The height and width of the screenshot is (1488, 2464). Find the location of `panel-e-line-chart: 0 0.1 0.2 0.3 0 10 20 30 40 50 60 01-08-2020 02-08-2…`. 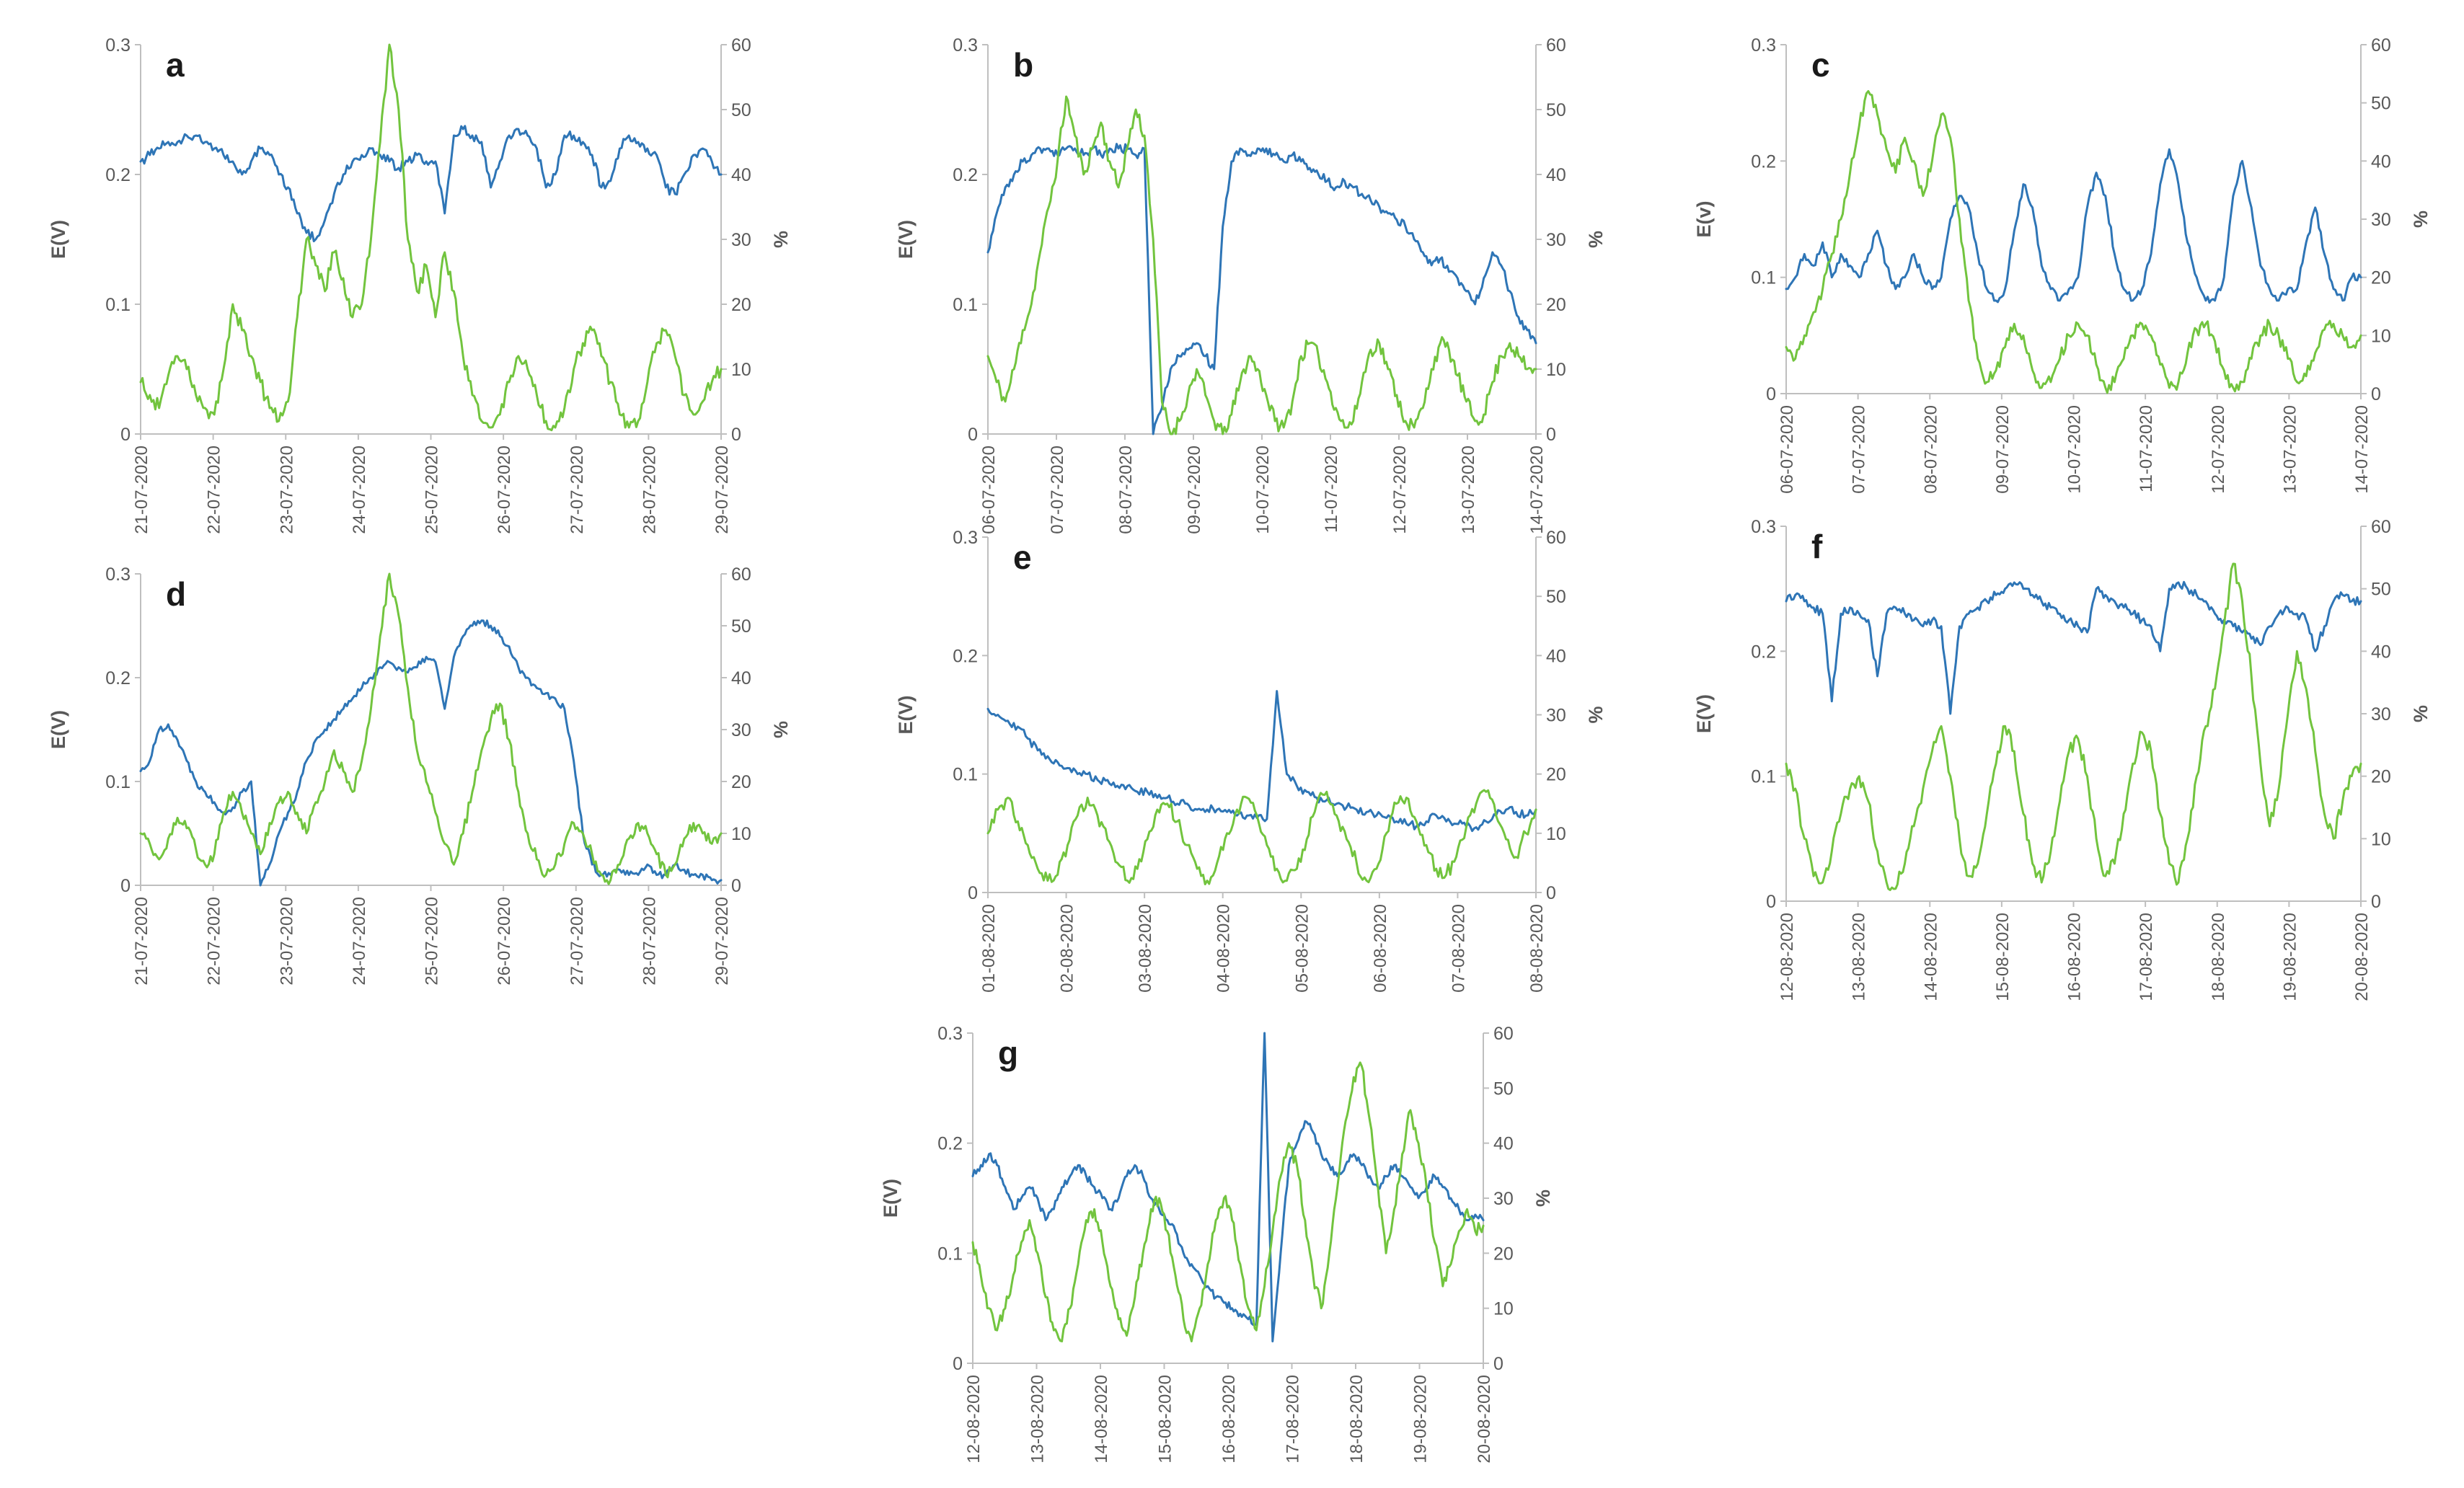

panel-e-line-chart: 0 0.1 0.2 0.3 0 10 20 30 40 50 60 01-08-2020 02-08-2… is located at coordinates (1242, 757).